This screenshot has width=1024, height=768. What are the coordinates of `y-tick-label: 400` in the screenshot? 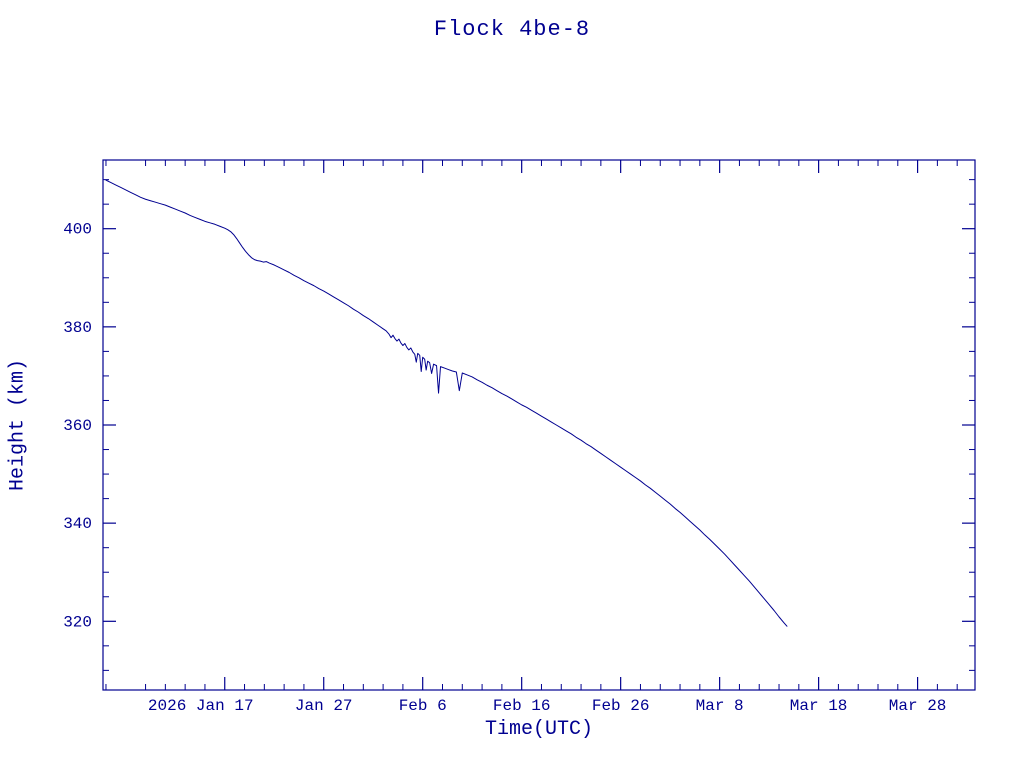 It's located at (77, 230).